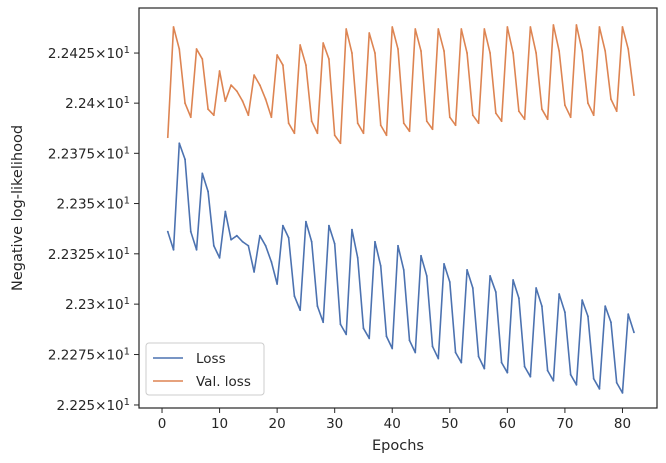 Image resolution: width=666 pixels, height=463 pixels. Describe the element at coordinates (334, 424) in the screenshot. I see `x-tick-label: 30` at that location.